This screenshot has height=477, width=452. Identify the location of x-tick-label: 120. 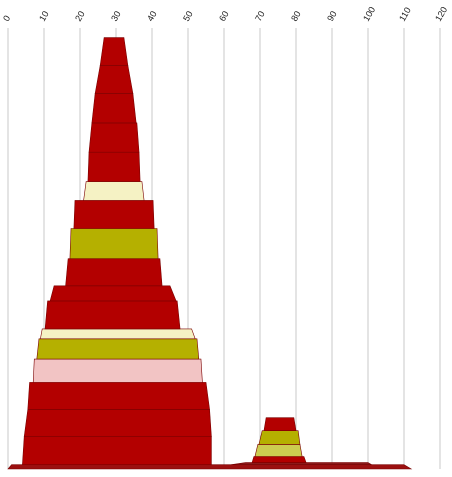
(441, 14).